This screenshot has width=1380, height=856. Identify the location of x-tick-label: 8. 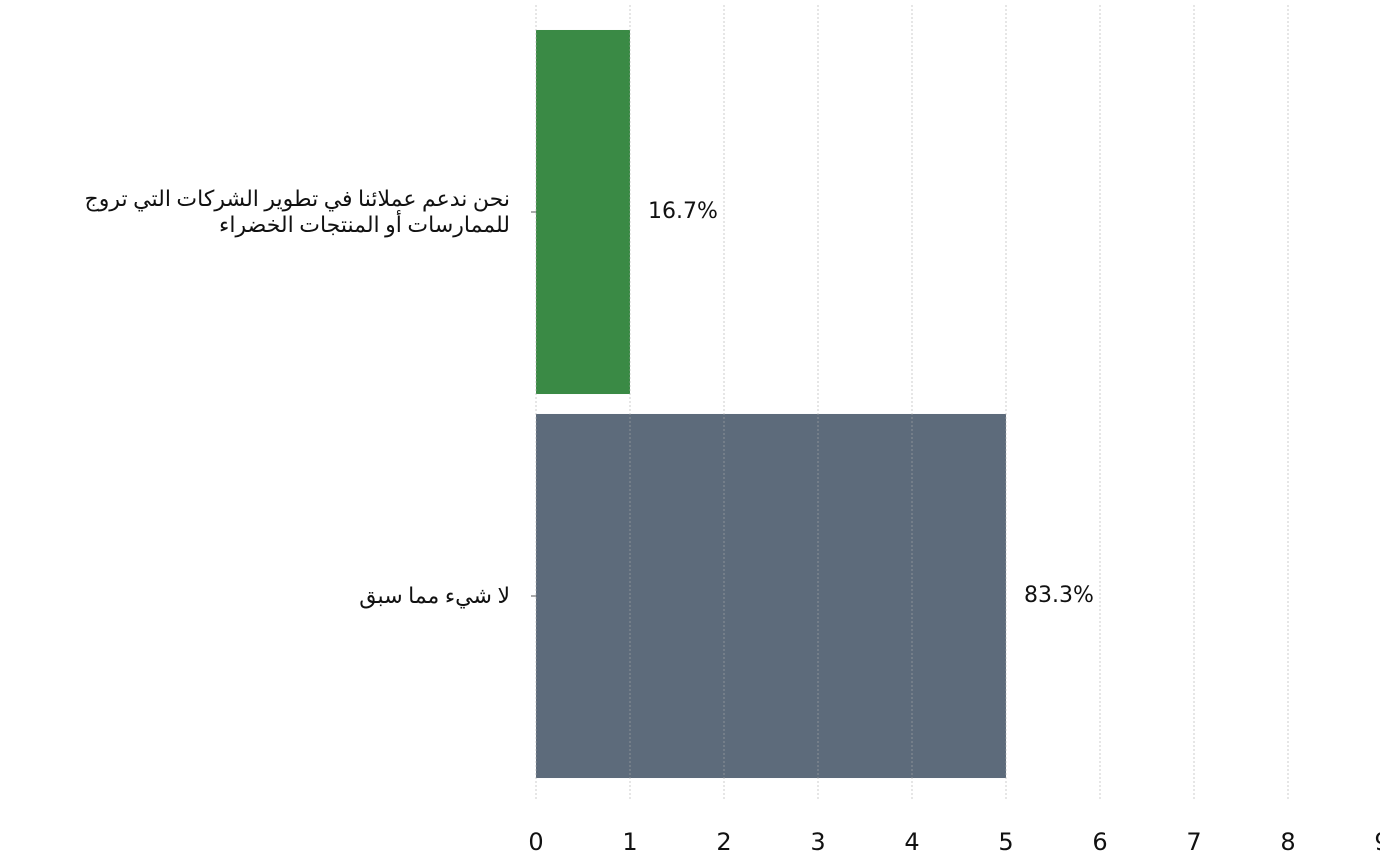
(1287, 842).